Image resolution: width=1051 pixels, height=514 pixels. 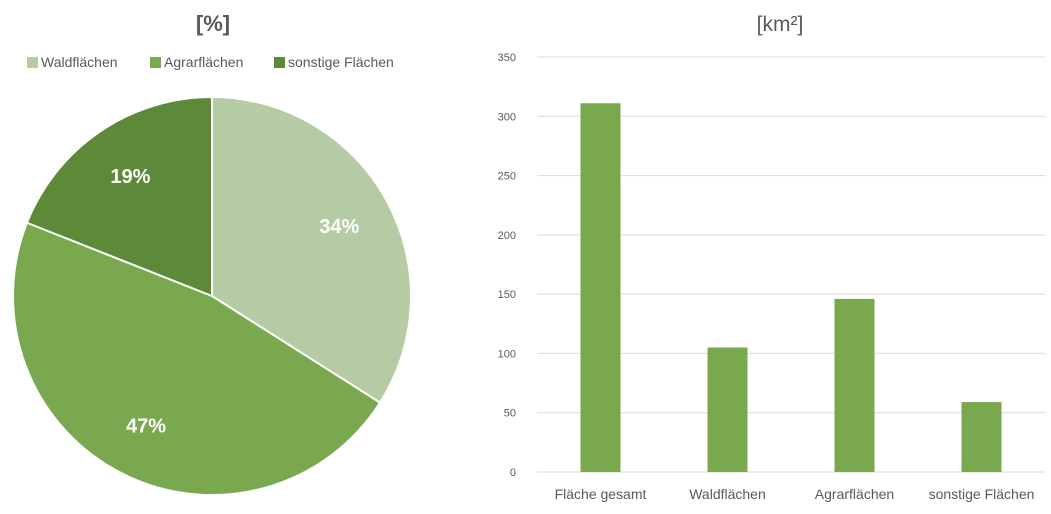 I want to click on legend-label-agrarflaechen: Agrarflächen, so click(x=203, y=62).